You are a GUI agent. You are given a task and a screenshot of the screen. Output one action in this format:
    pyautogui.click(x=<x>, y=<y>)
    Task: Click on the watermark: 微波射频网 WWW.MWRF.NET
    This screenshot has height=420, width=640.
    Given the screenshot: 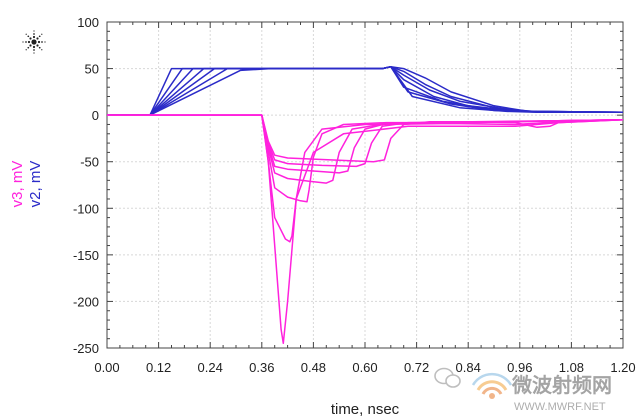 What is the action you would take?
    pyautogui.click(x=523, y=390)
    